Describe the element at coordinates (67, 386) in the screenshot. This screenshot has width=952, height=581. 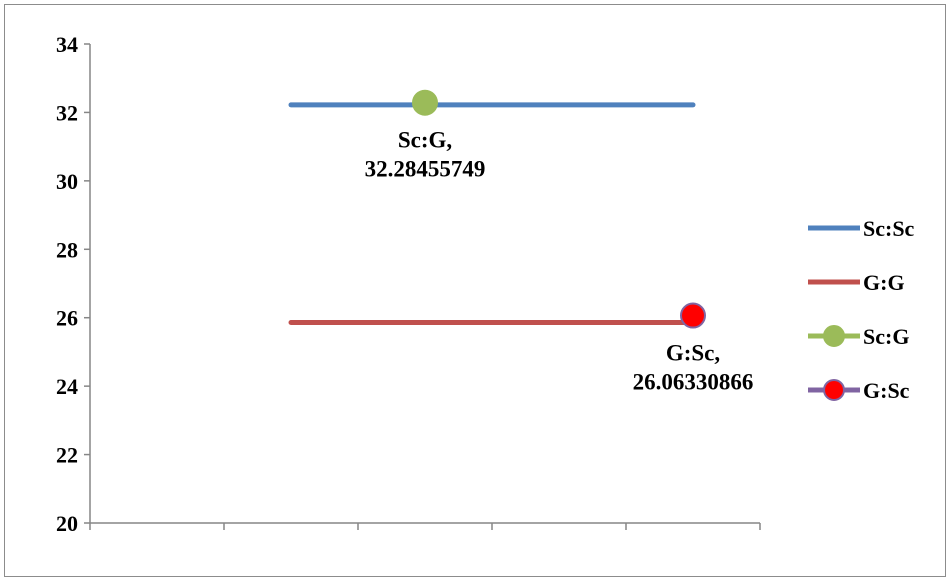
I see `y-tick-label: 24` at that location.